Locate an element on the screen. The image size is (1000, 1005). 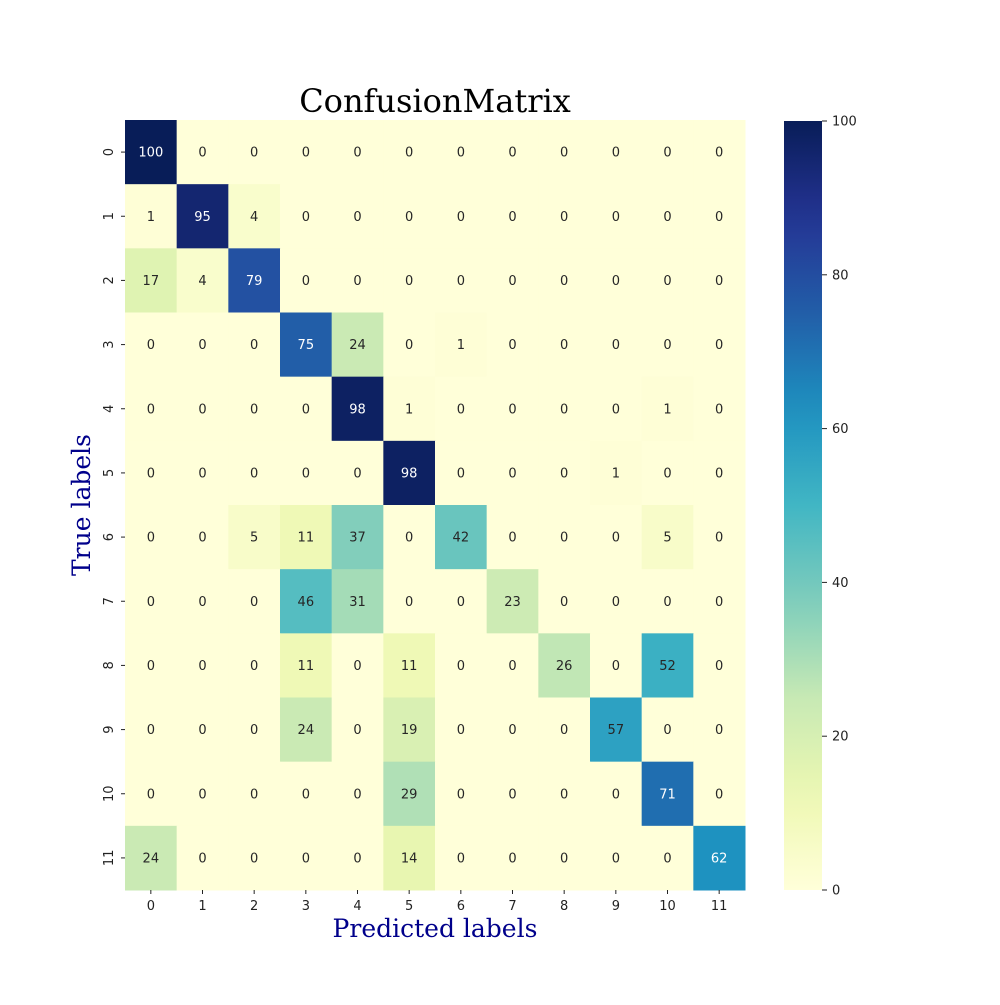
chart-title: ConfusionMatrix is located at coordinates (435, 101).